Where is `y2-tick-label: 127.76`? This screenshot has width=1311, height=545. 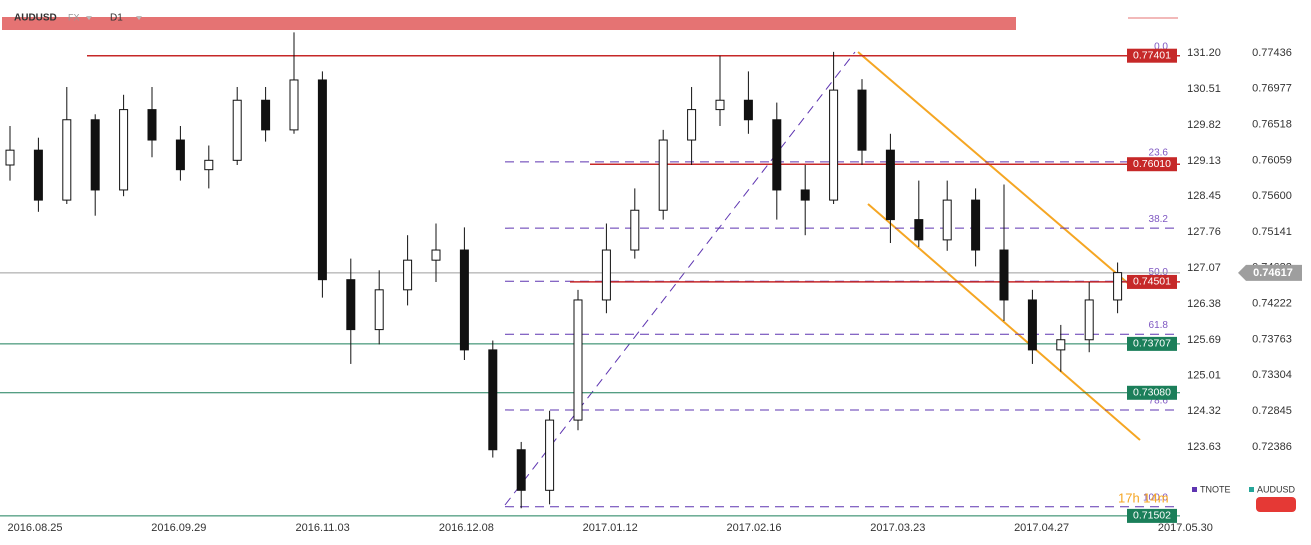 y2-tick-label: 127.76 is located at coordinates (1204, 232).